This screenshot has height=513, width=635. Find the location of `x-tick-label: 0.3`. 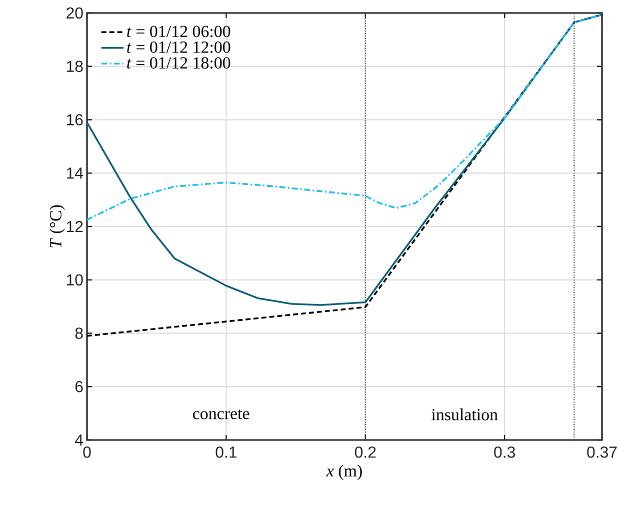

x-tick-label: 0.3 is located at coordinates (504, 452).